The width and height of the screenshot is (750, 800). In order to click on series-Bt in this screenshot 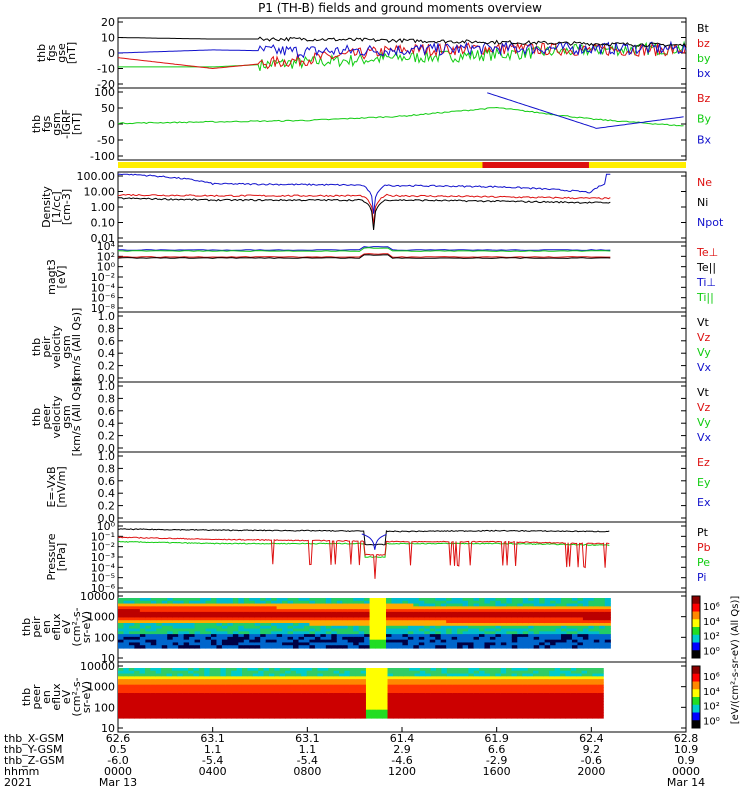, I will do `click(402, 42)`.